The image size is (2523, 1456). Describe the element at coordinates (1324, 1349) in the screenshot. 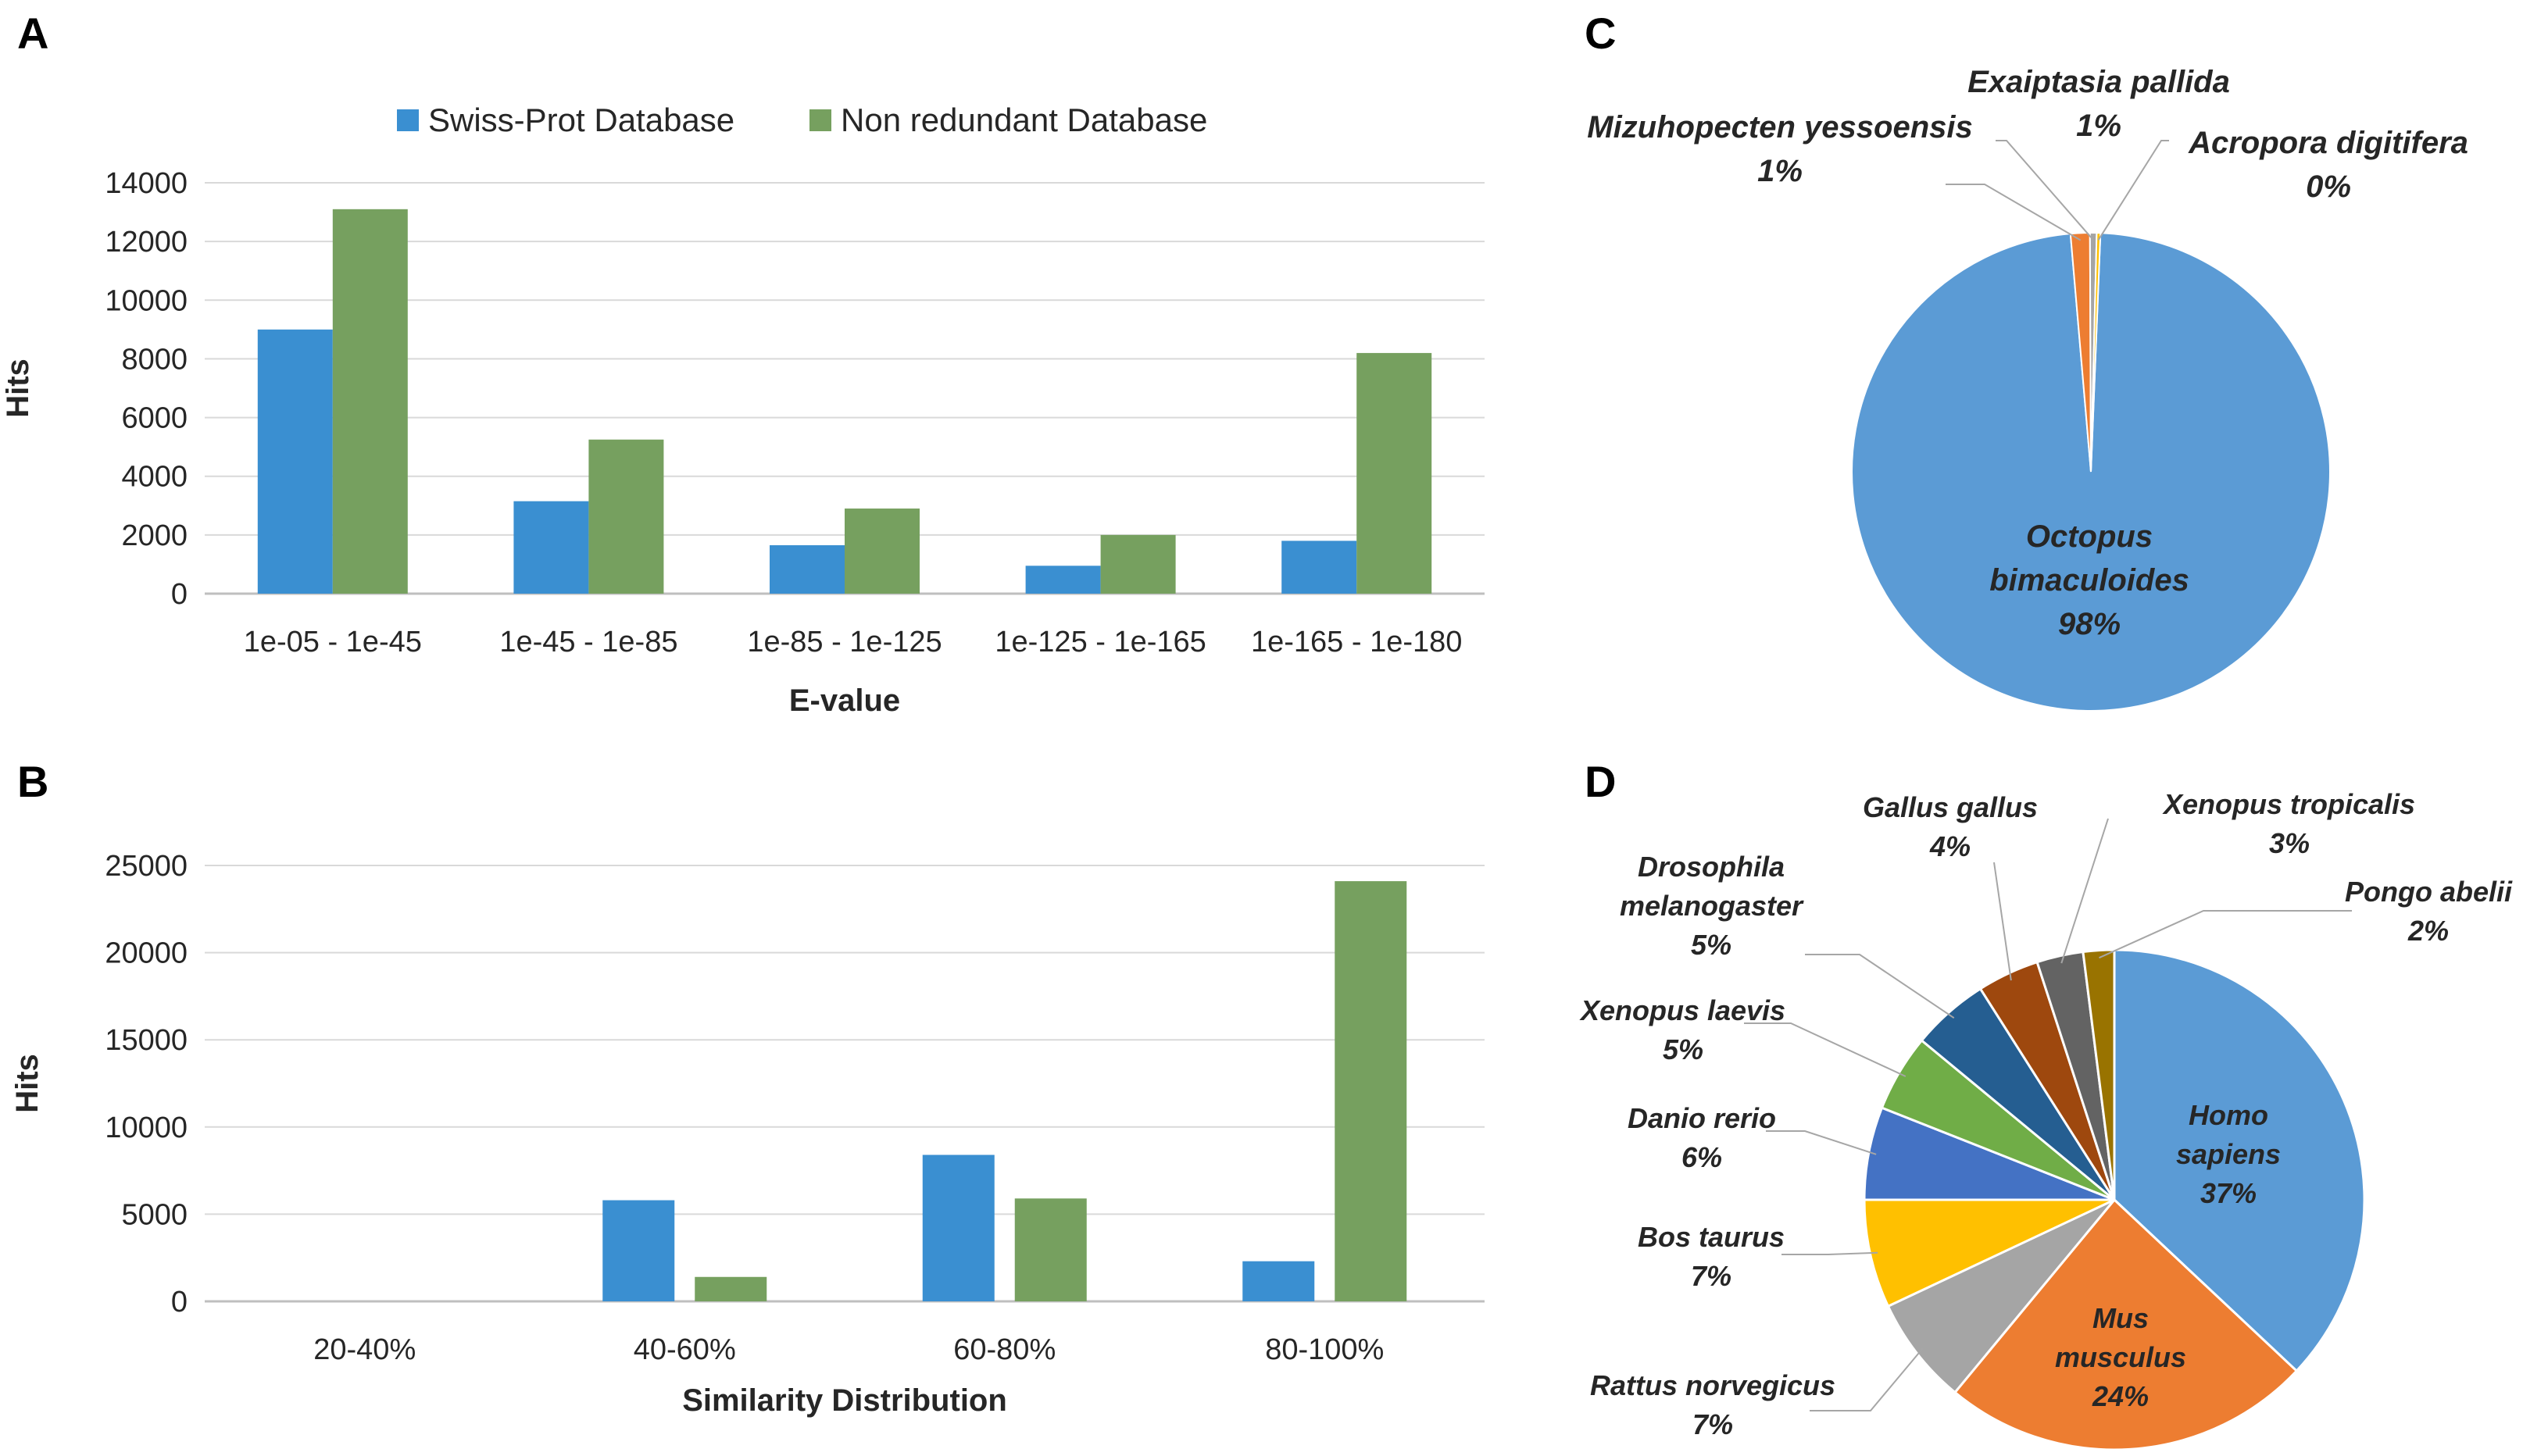

I see `x-tick-label: 80-100%` at that location.